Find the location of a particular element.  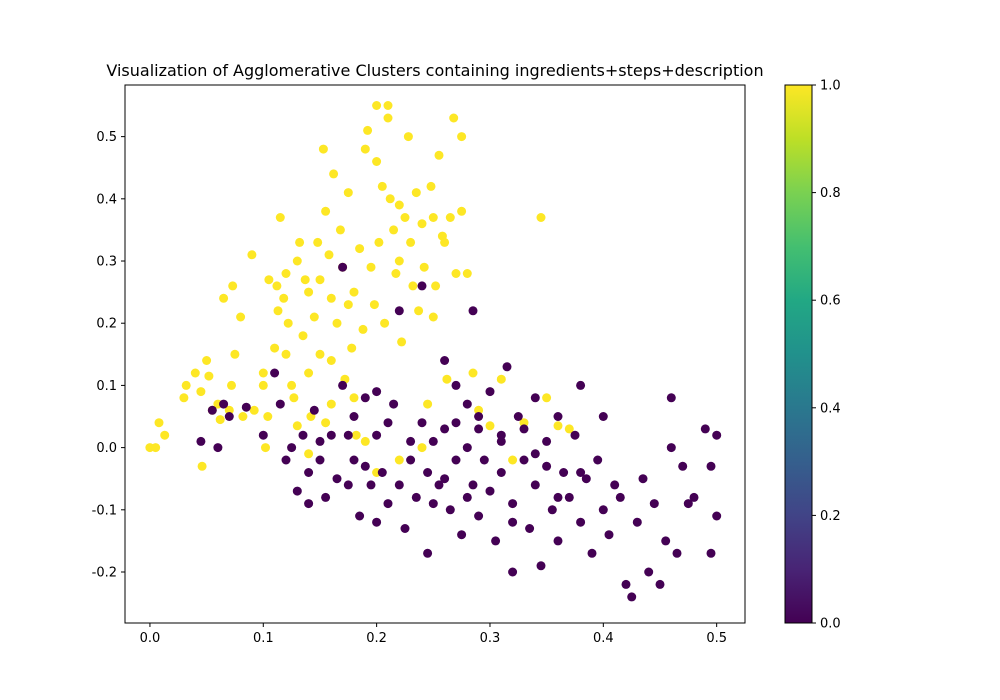

x-axis: 0.0 0.1 0.2 0.3 0.4 0.5 is located at coordinates (433, 634).